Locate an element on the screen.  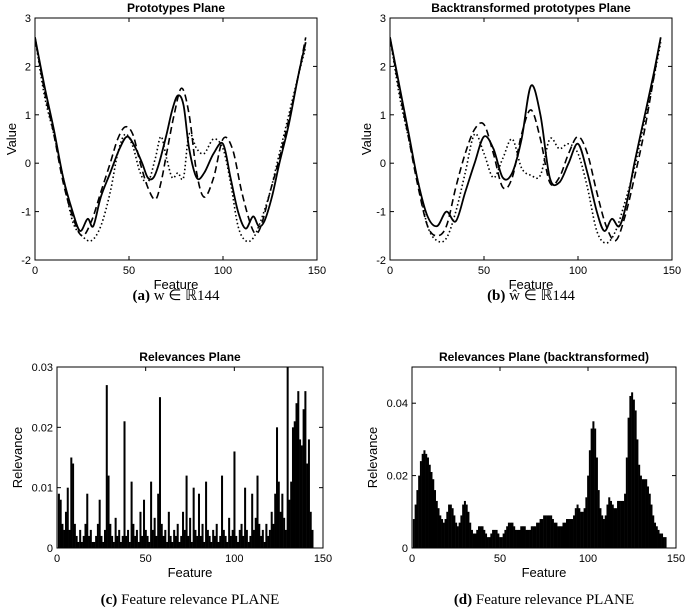
y-tick-label: 0.02 is located at coordinates (42, 428).